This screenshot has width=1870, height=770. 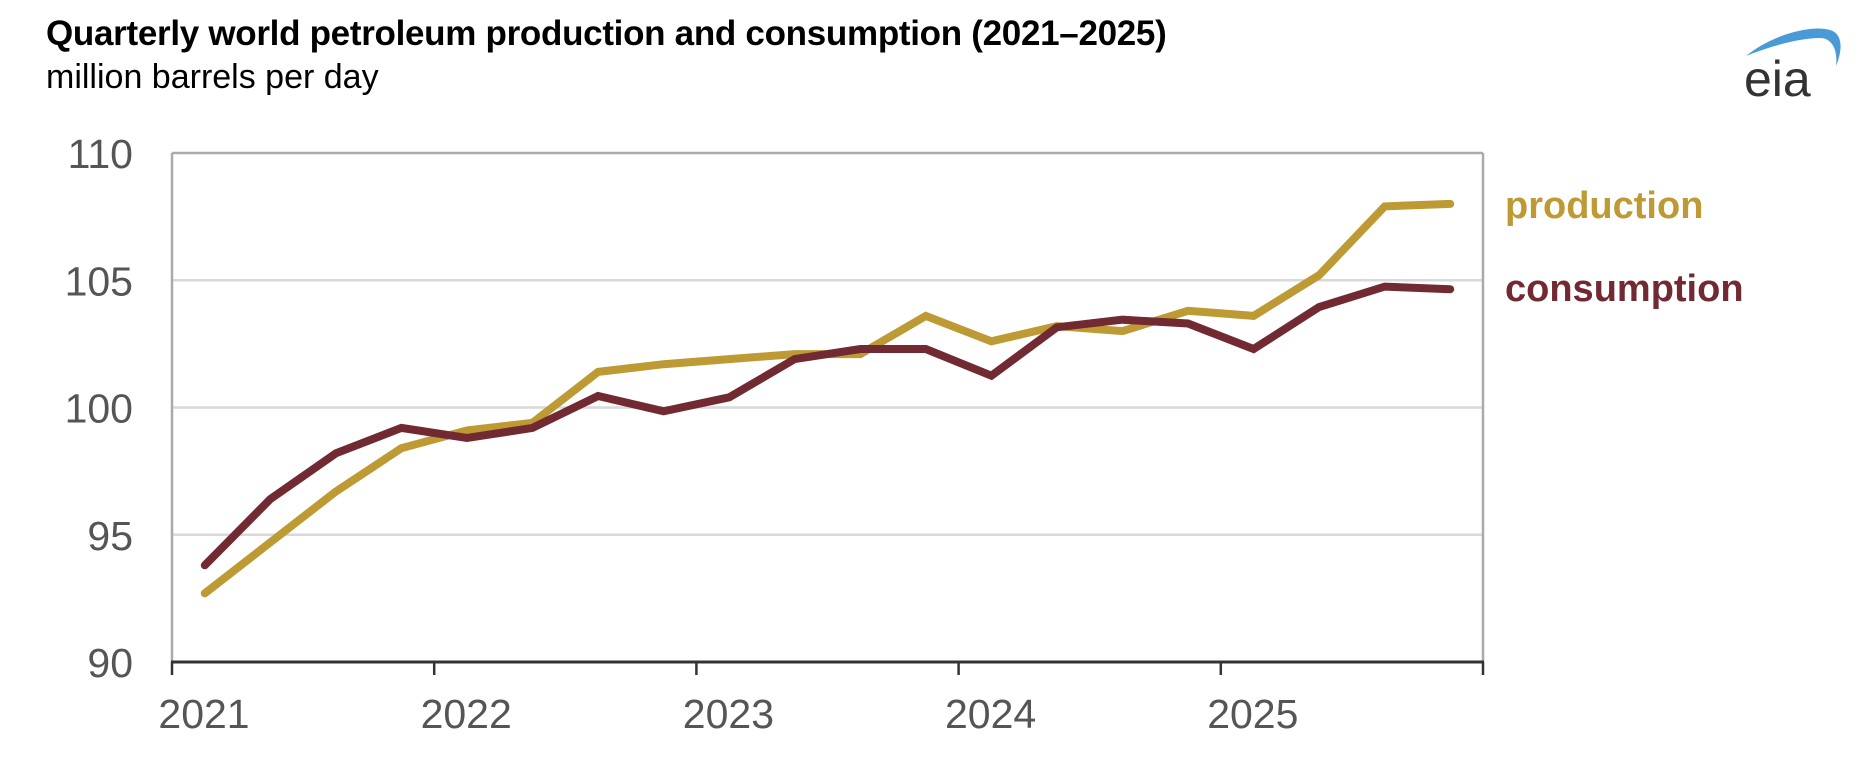 What do you see at coordinates (1624, 289) in the screenshot?
I see `legend-label-consumption: consumption` at bounding box center [1624, 289].